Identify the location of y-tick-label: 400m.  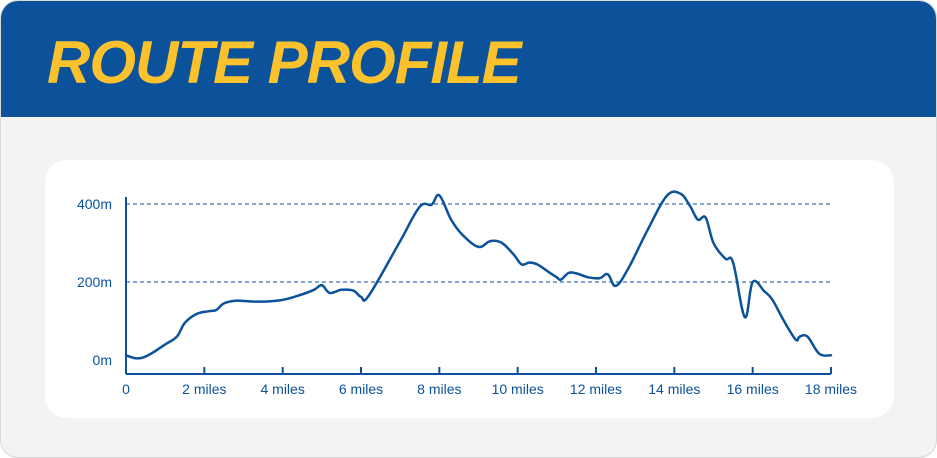
(94, 204).